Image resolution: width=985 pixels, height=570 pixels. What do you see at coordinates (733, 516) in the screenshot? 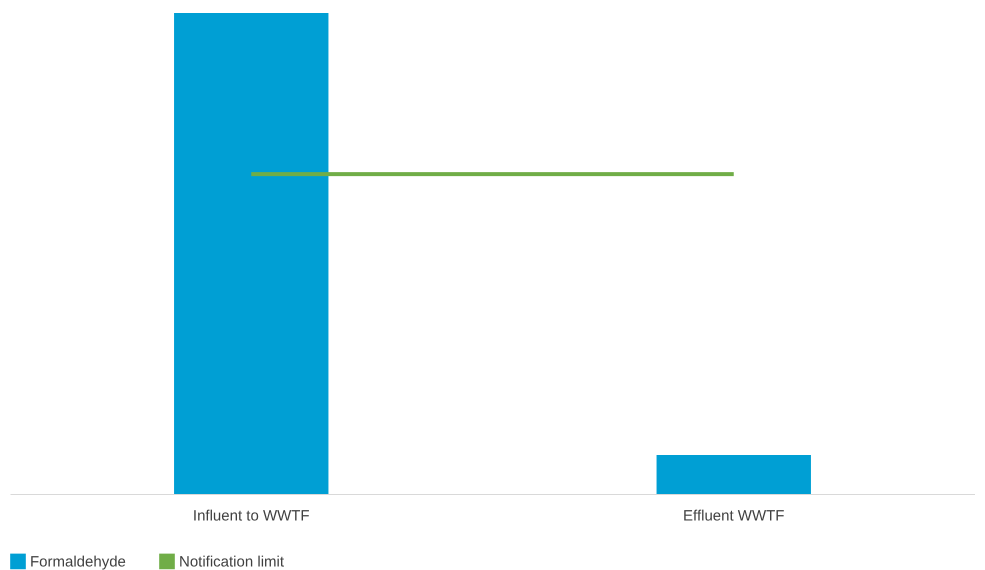
I see `x-tick-label: Effluent WWTF` at bounding box center [733, 516].